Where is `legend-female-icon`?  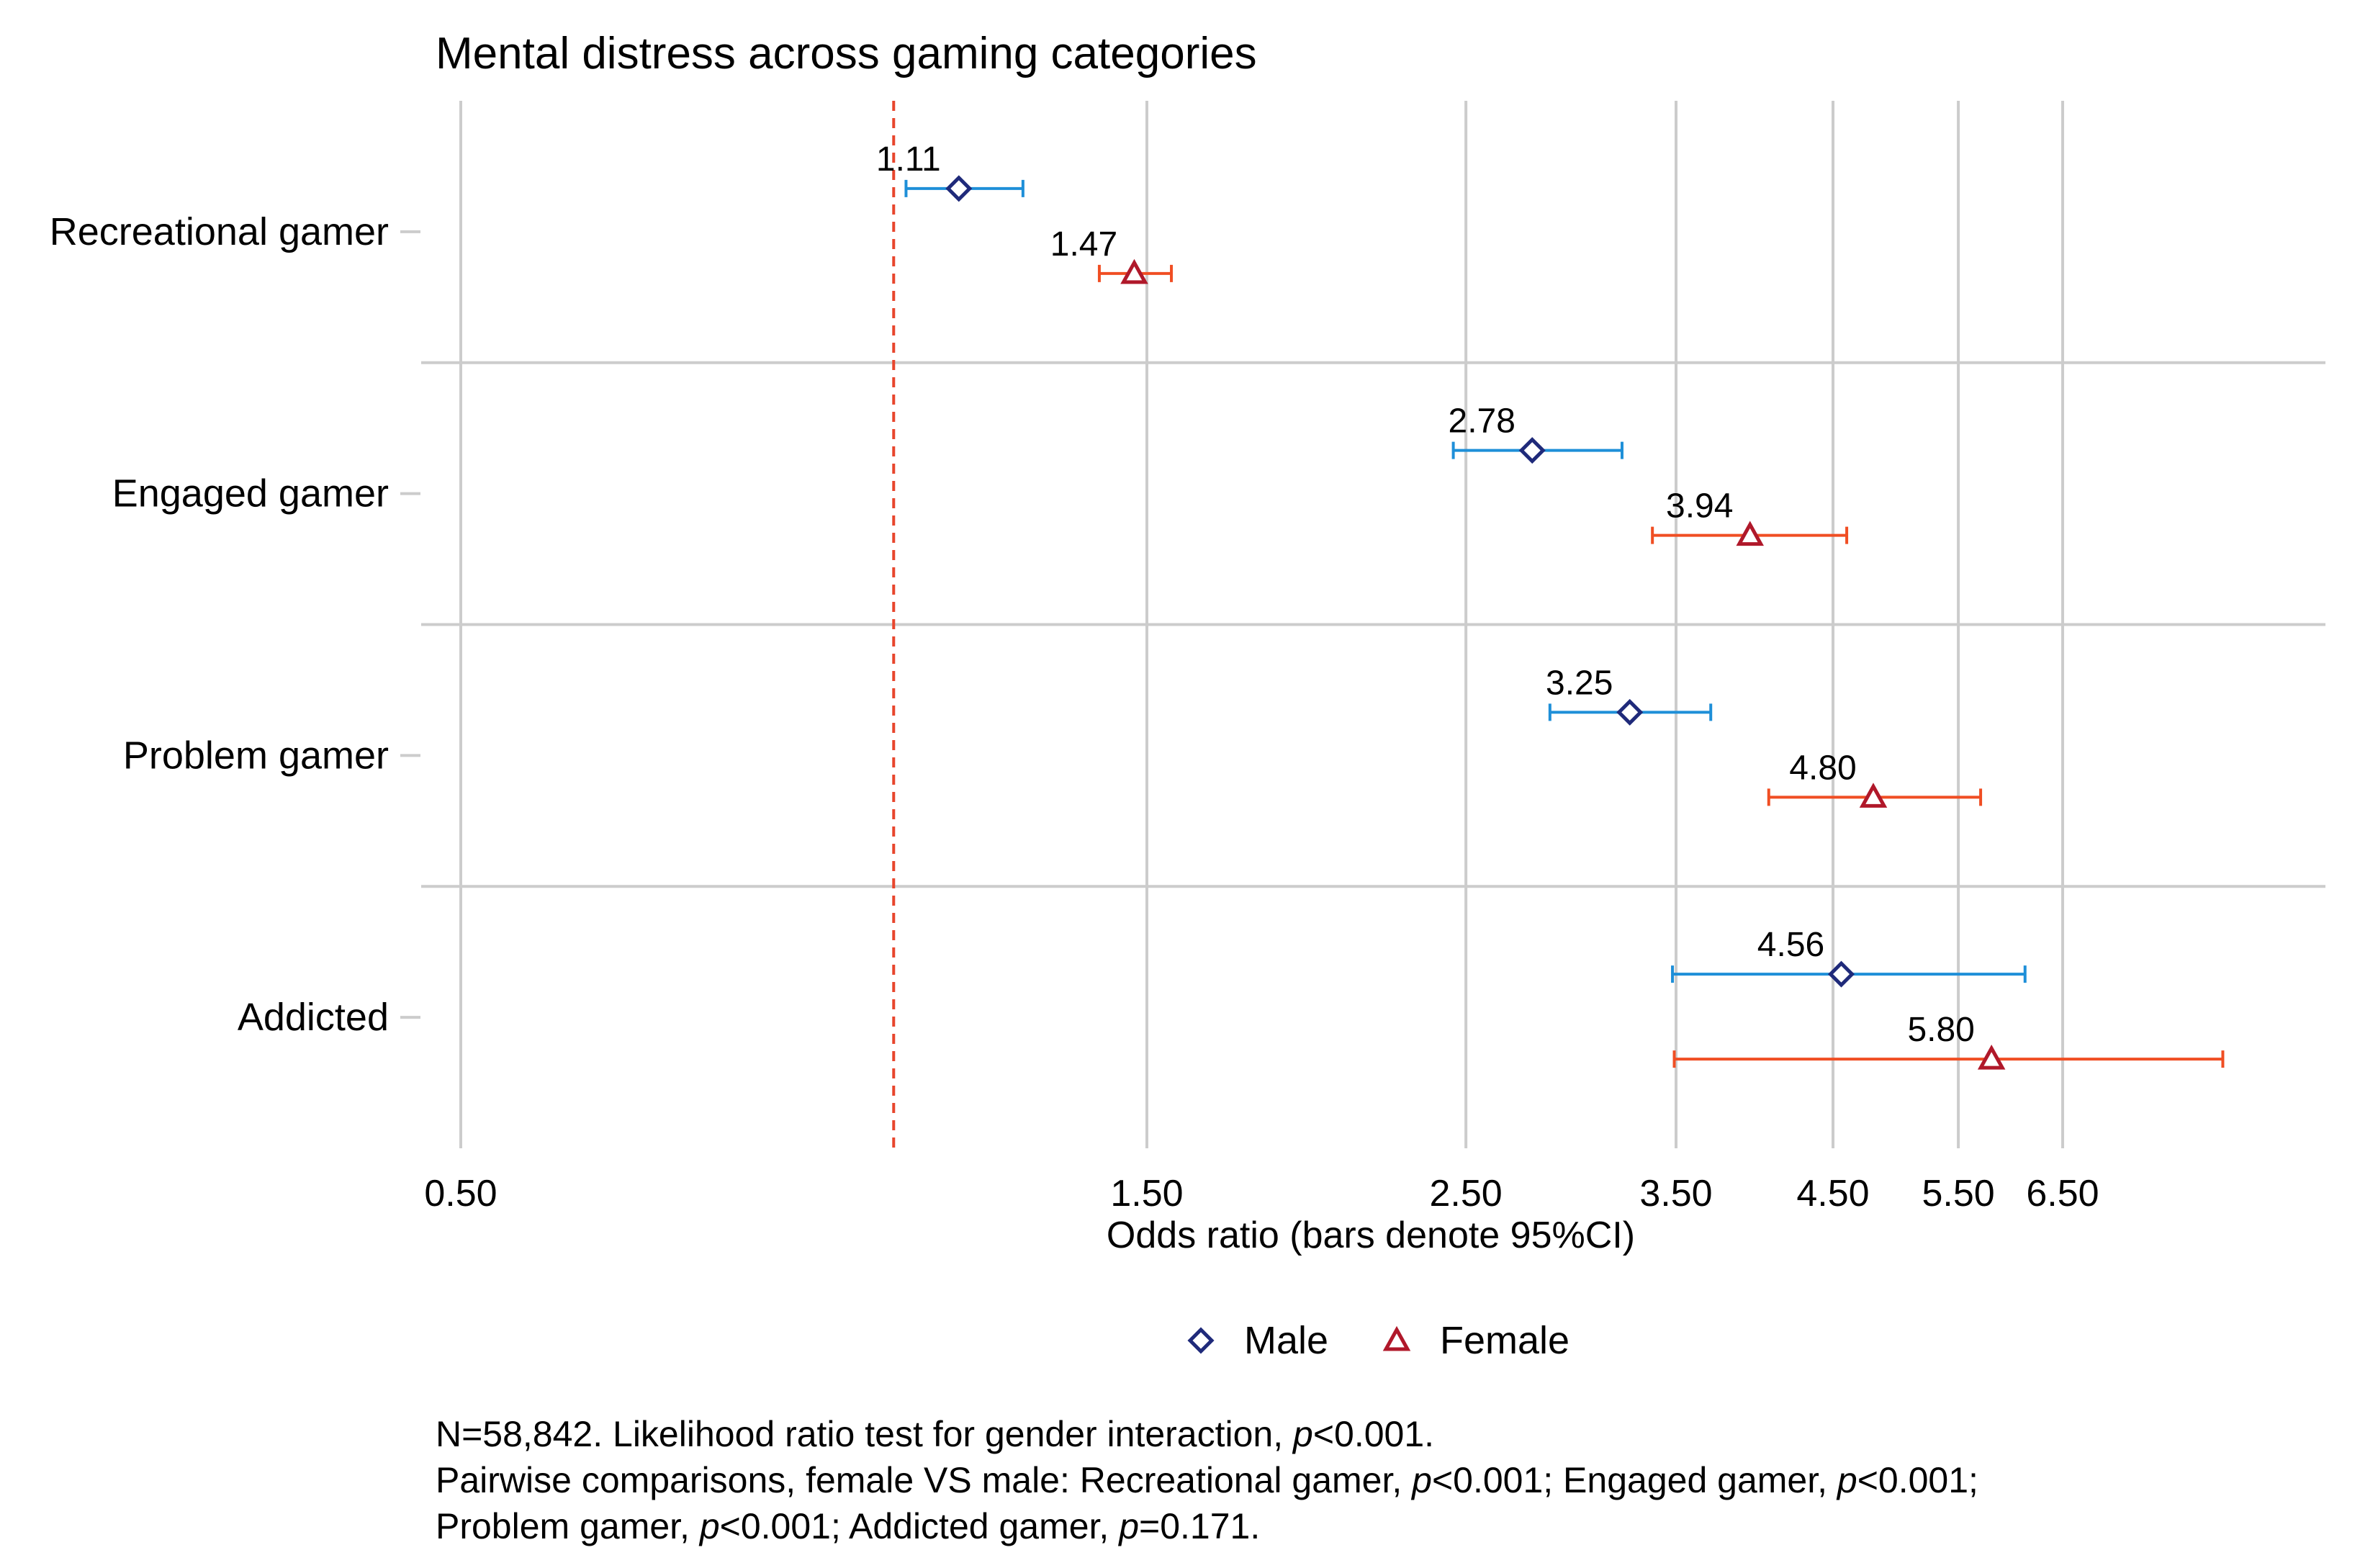 legend-female-icon is located at coordinates (1396, 1338).